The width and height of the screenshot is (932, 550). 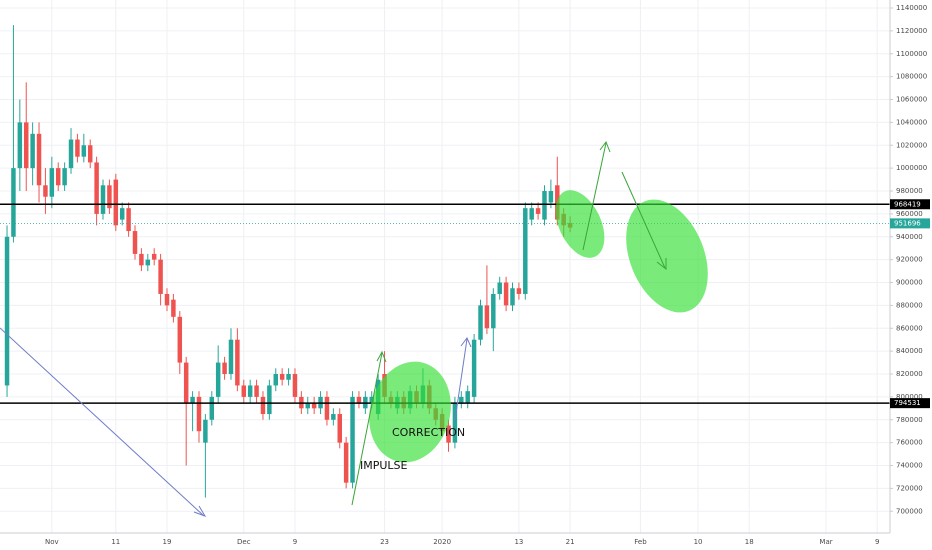 I want to click on y-tick-label: 800000, so click(x=909, y=397).